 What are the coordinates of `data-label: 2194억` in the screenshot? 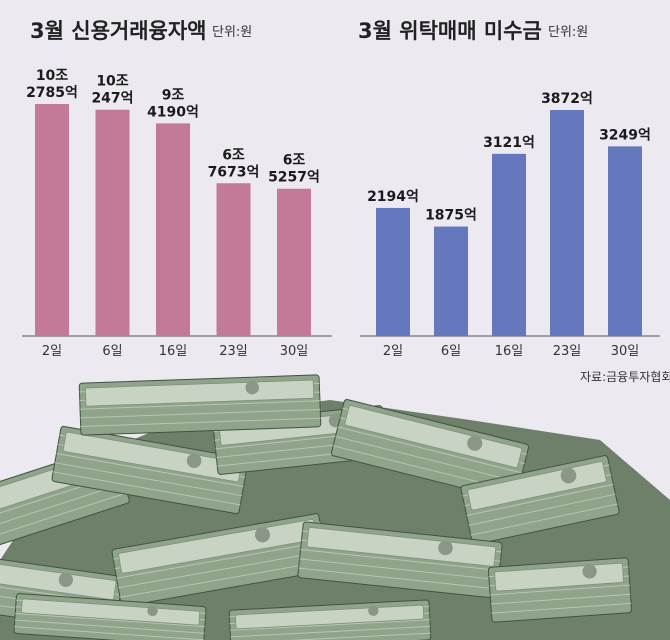 It's located at (393, 197).